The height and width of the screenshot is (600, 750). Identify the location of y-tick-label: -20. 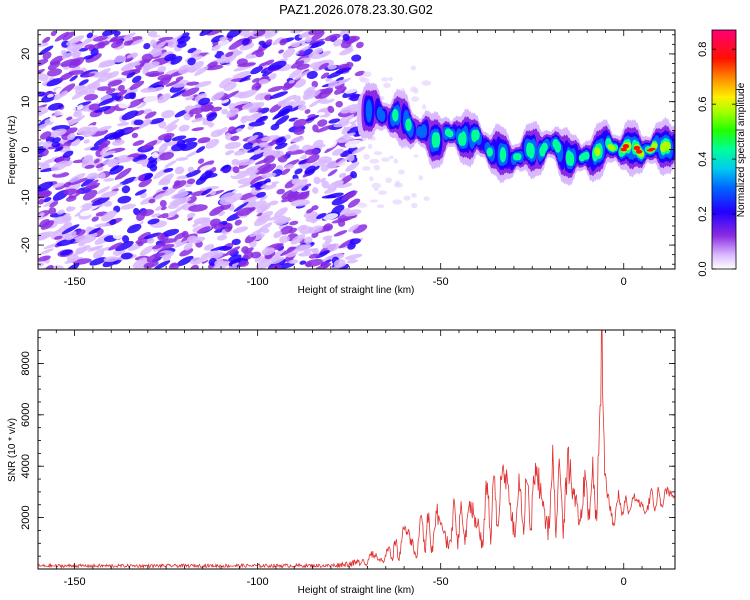
(26, 245).